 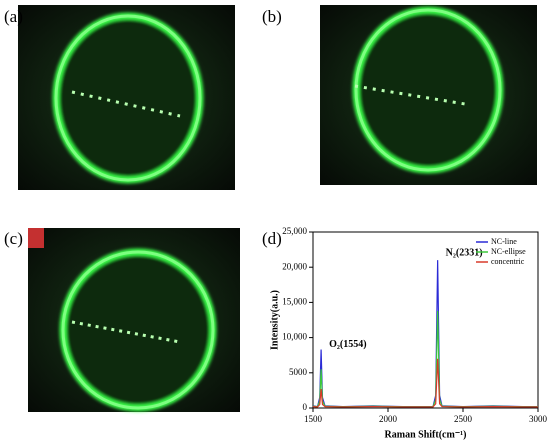 What do you see at coordinates (508, 251) in the screenshot?
I see `legend-label: NC-ellipse` at bounding box center [508, 251].